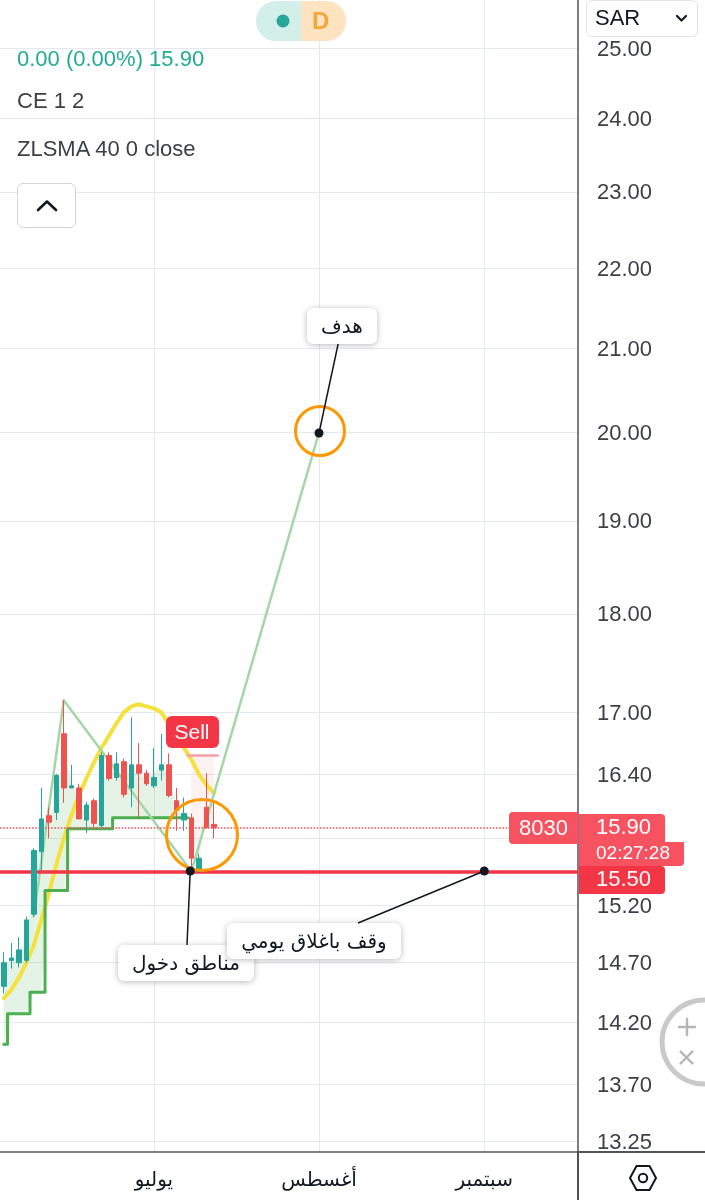 This screenshot has height=1200, width=705. What do you see at coordinates (625, 774) in the screenshot?
I see `y-tick-label: 16.40` at bounding box center [625, 774].